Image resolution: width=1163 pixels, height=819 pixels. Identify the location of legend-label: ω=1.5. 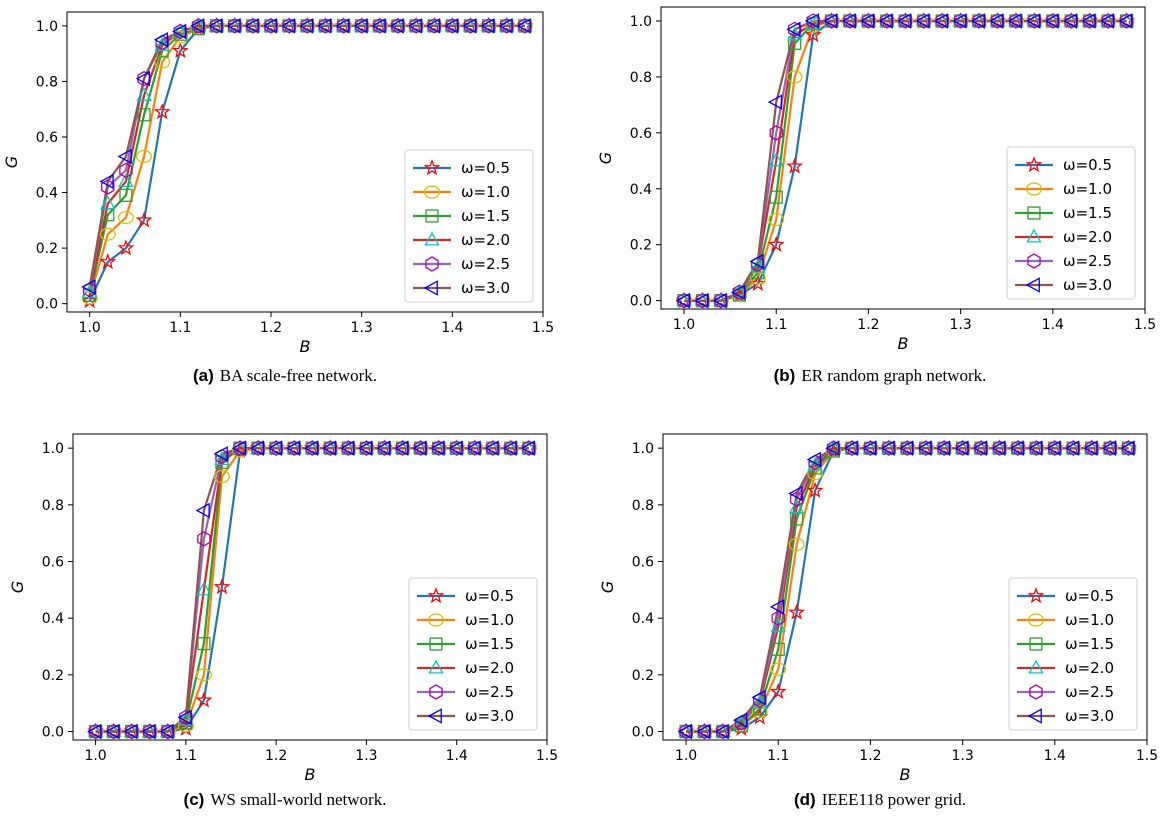
(1089, 644).